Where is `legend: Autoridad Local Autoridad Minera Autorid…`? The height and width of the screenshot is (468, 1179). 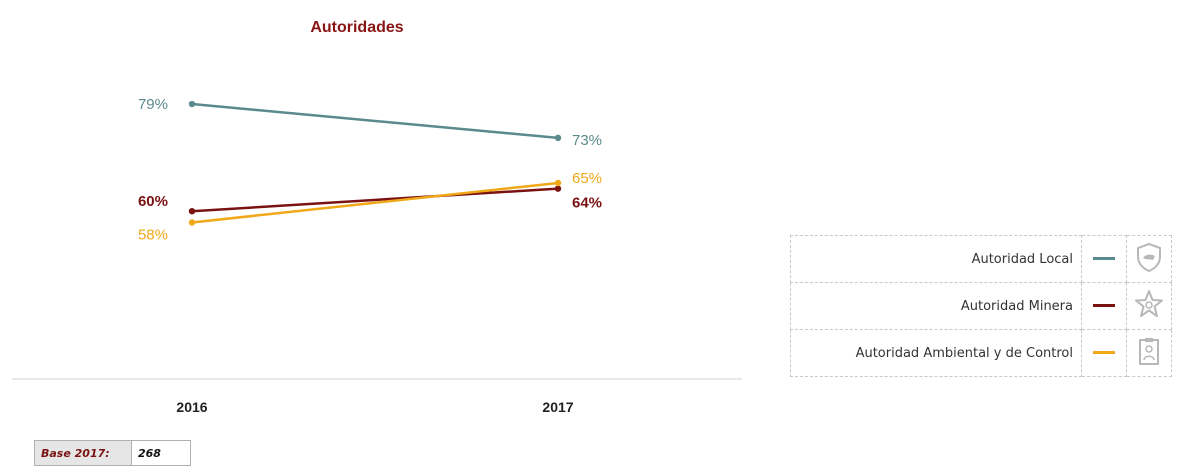 legend: Autoridad Local Autoridad Minera Autorid… is located at coordinates (981, 306).